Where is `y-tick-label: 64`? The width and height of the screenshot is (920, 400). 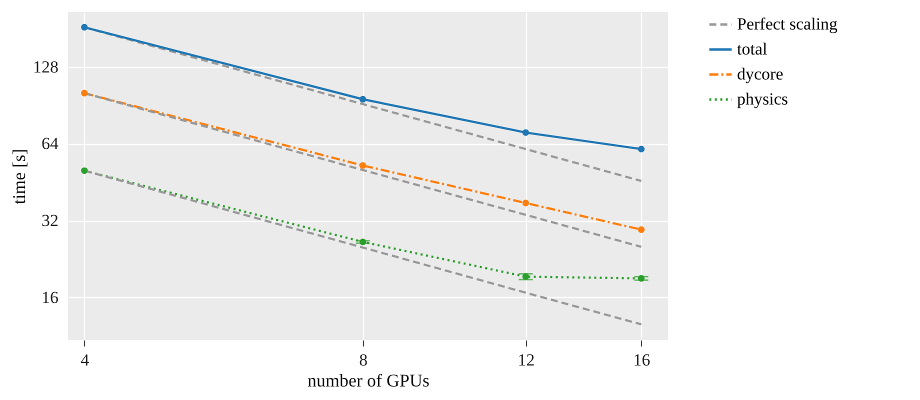
y-tick-label: 64 is located at coordinates (50, 144).